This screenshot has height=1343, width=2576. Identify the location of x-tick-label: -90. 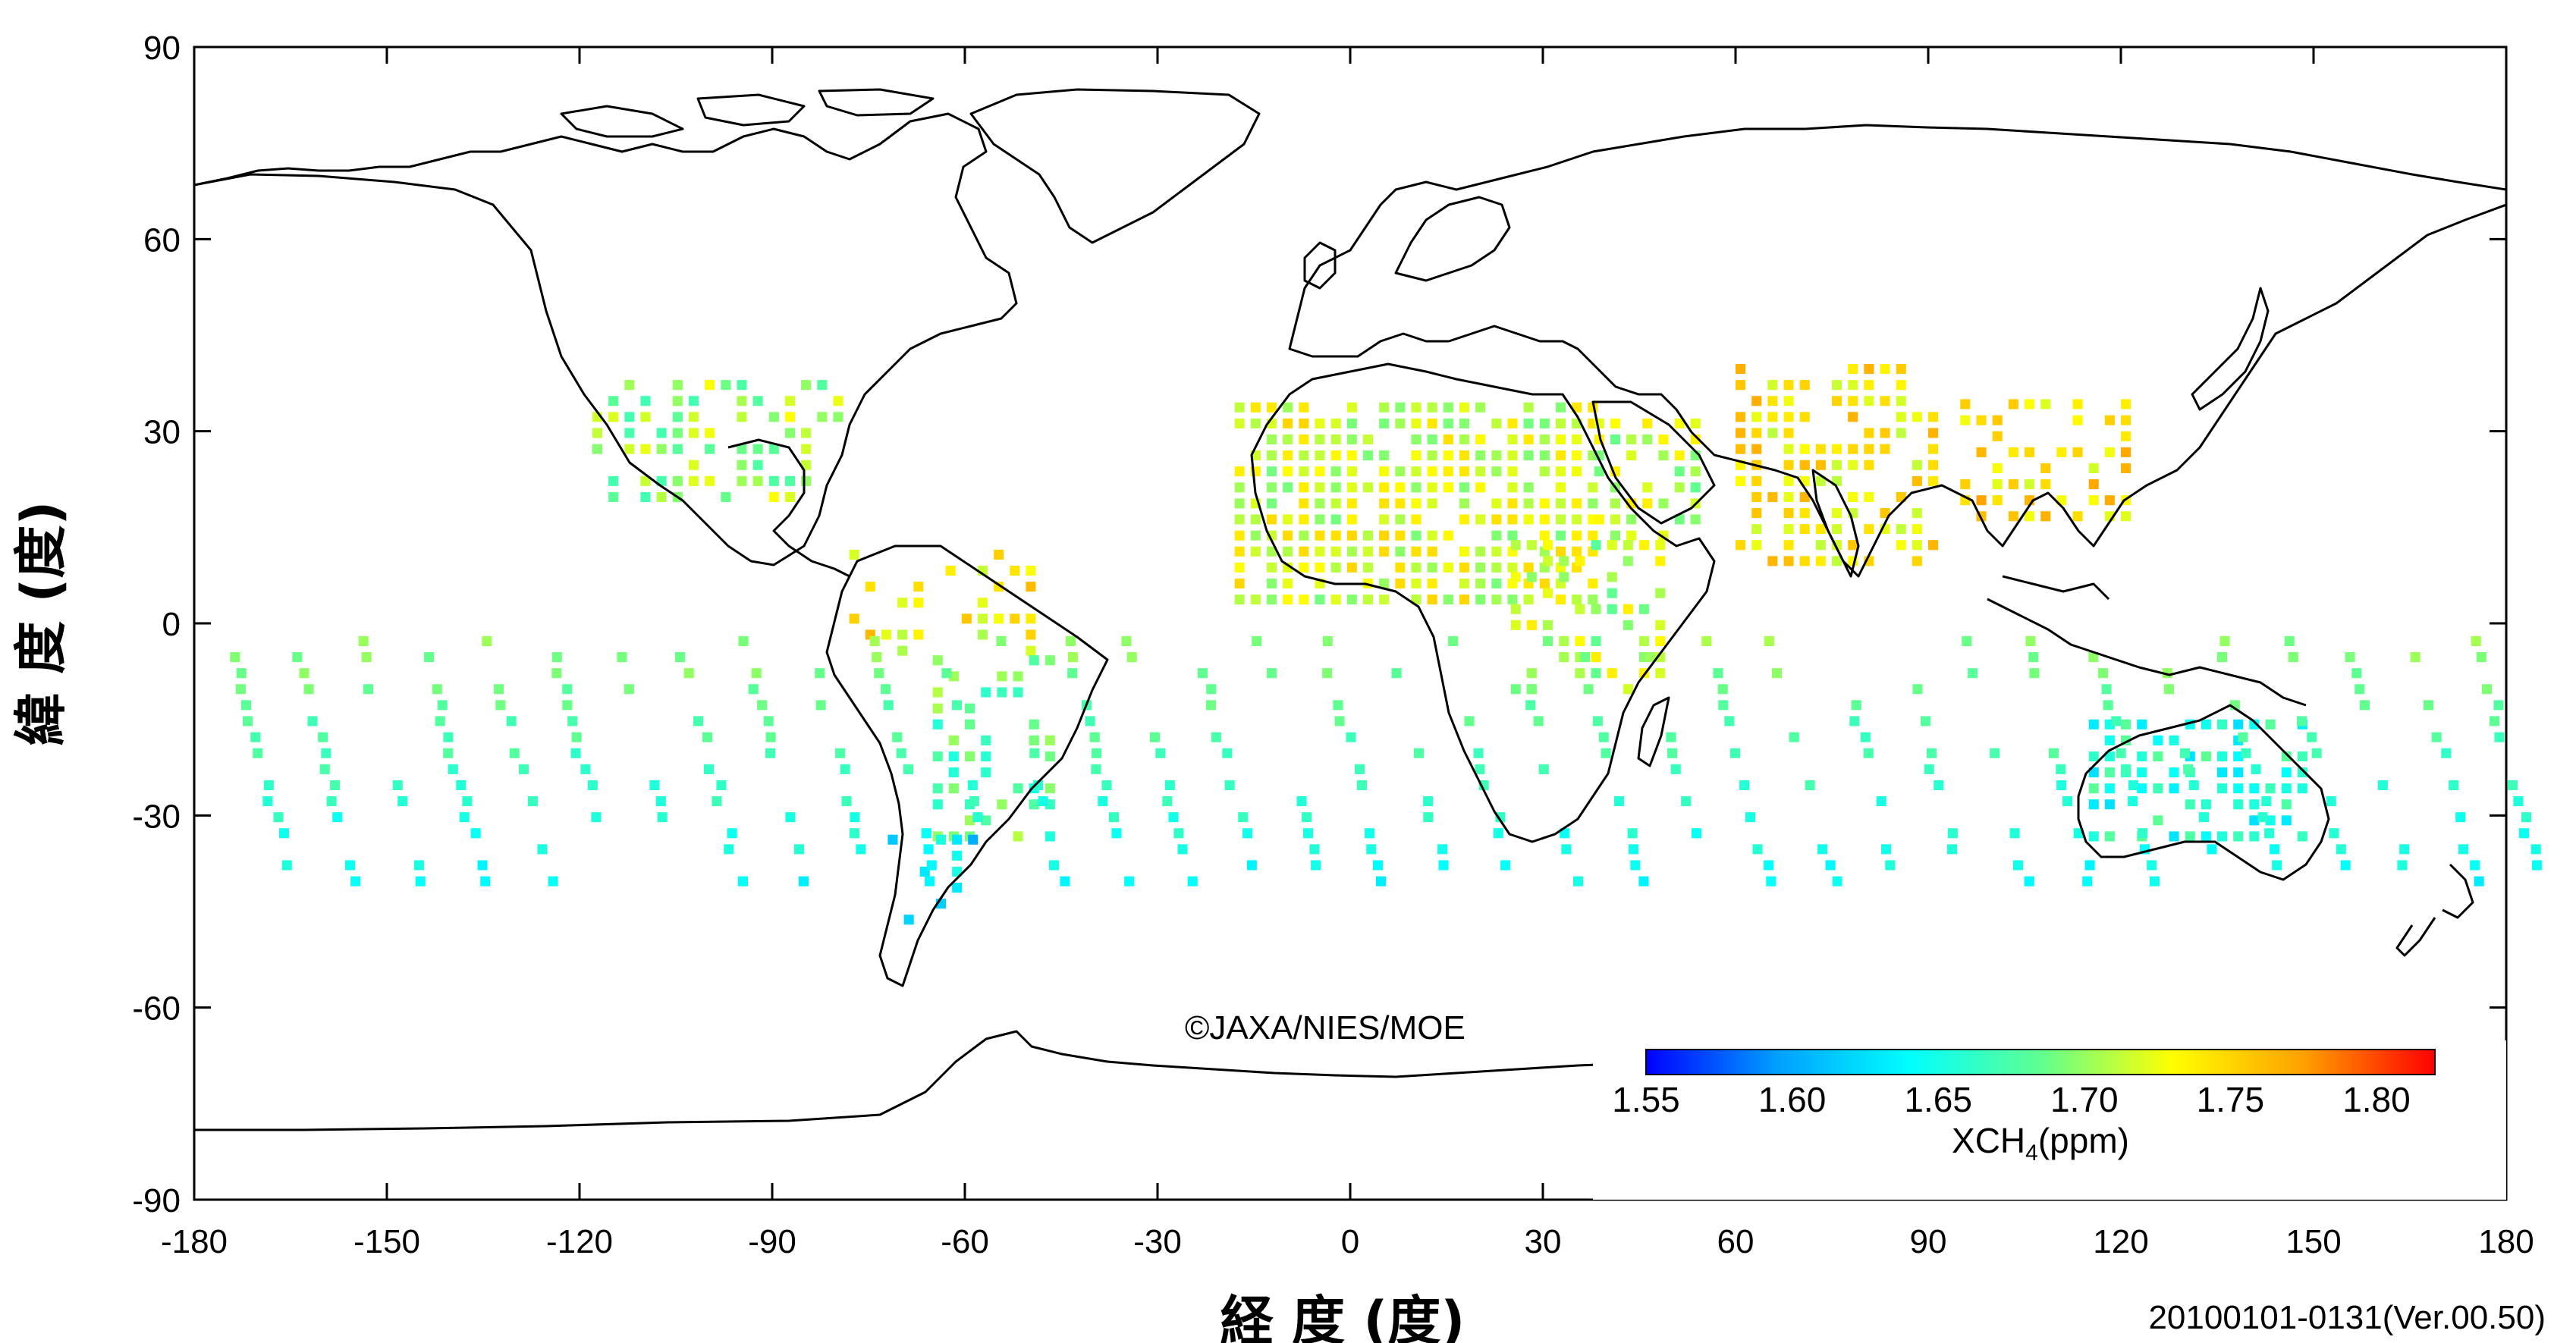
(772, 1241).